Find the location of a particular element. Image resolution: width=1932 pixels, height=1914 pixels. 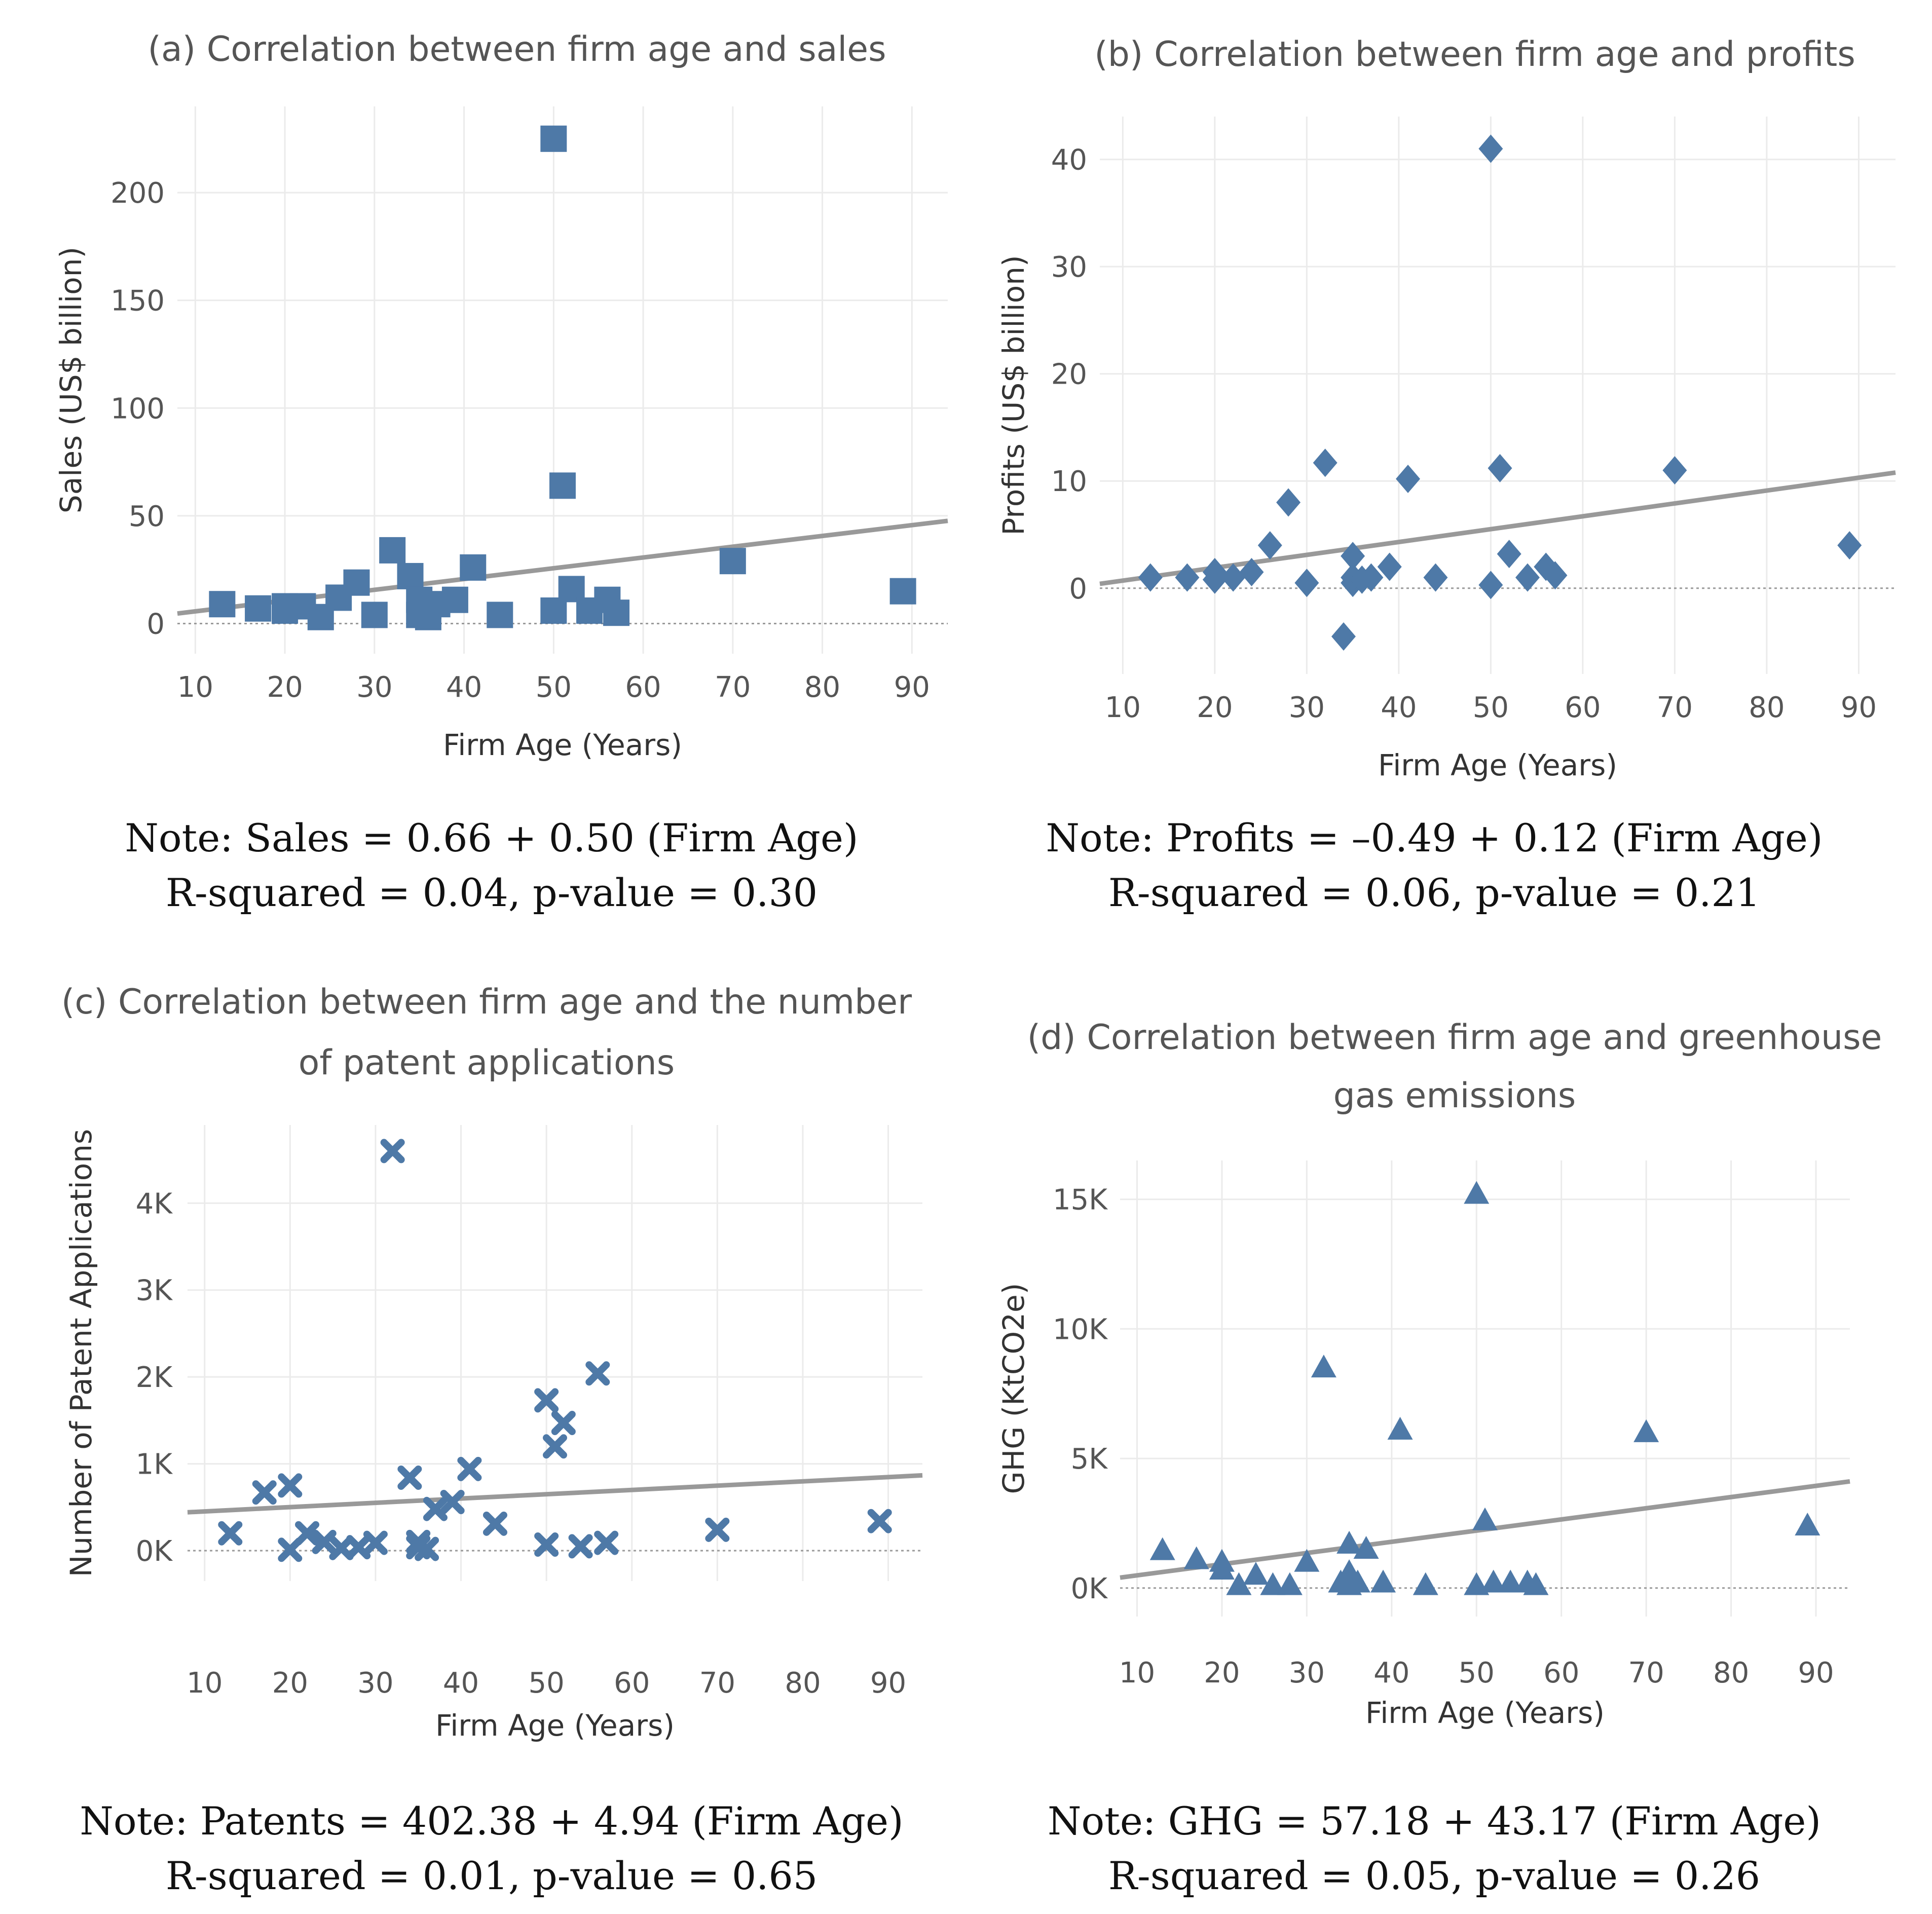

chart-a-xtick-2: 30 is located at coordinates (374, 687).